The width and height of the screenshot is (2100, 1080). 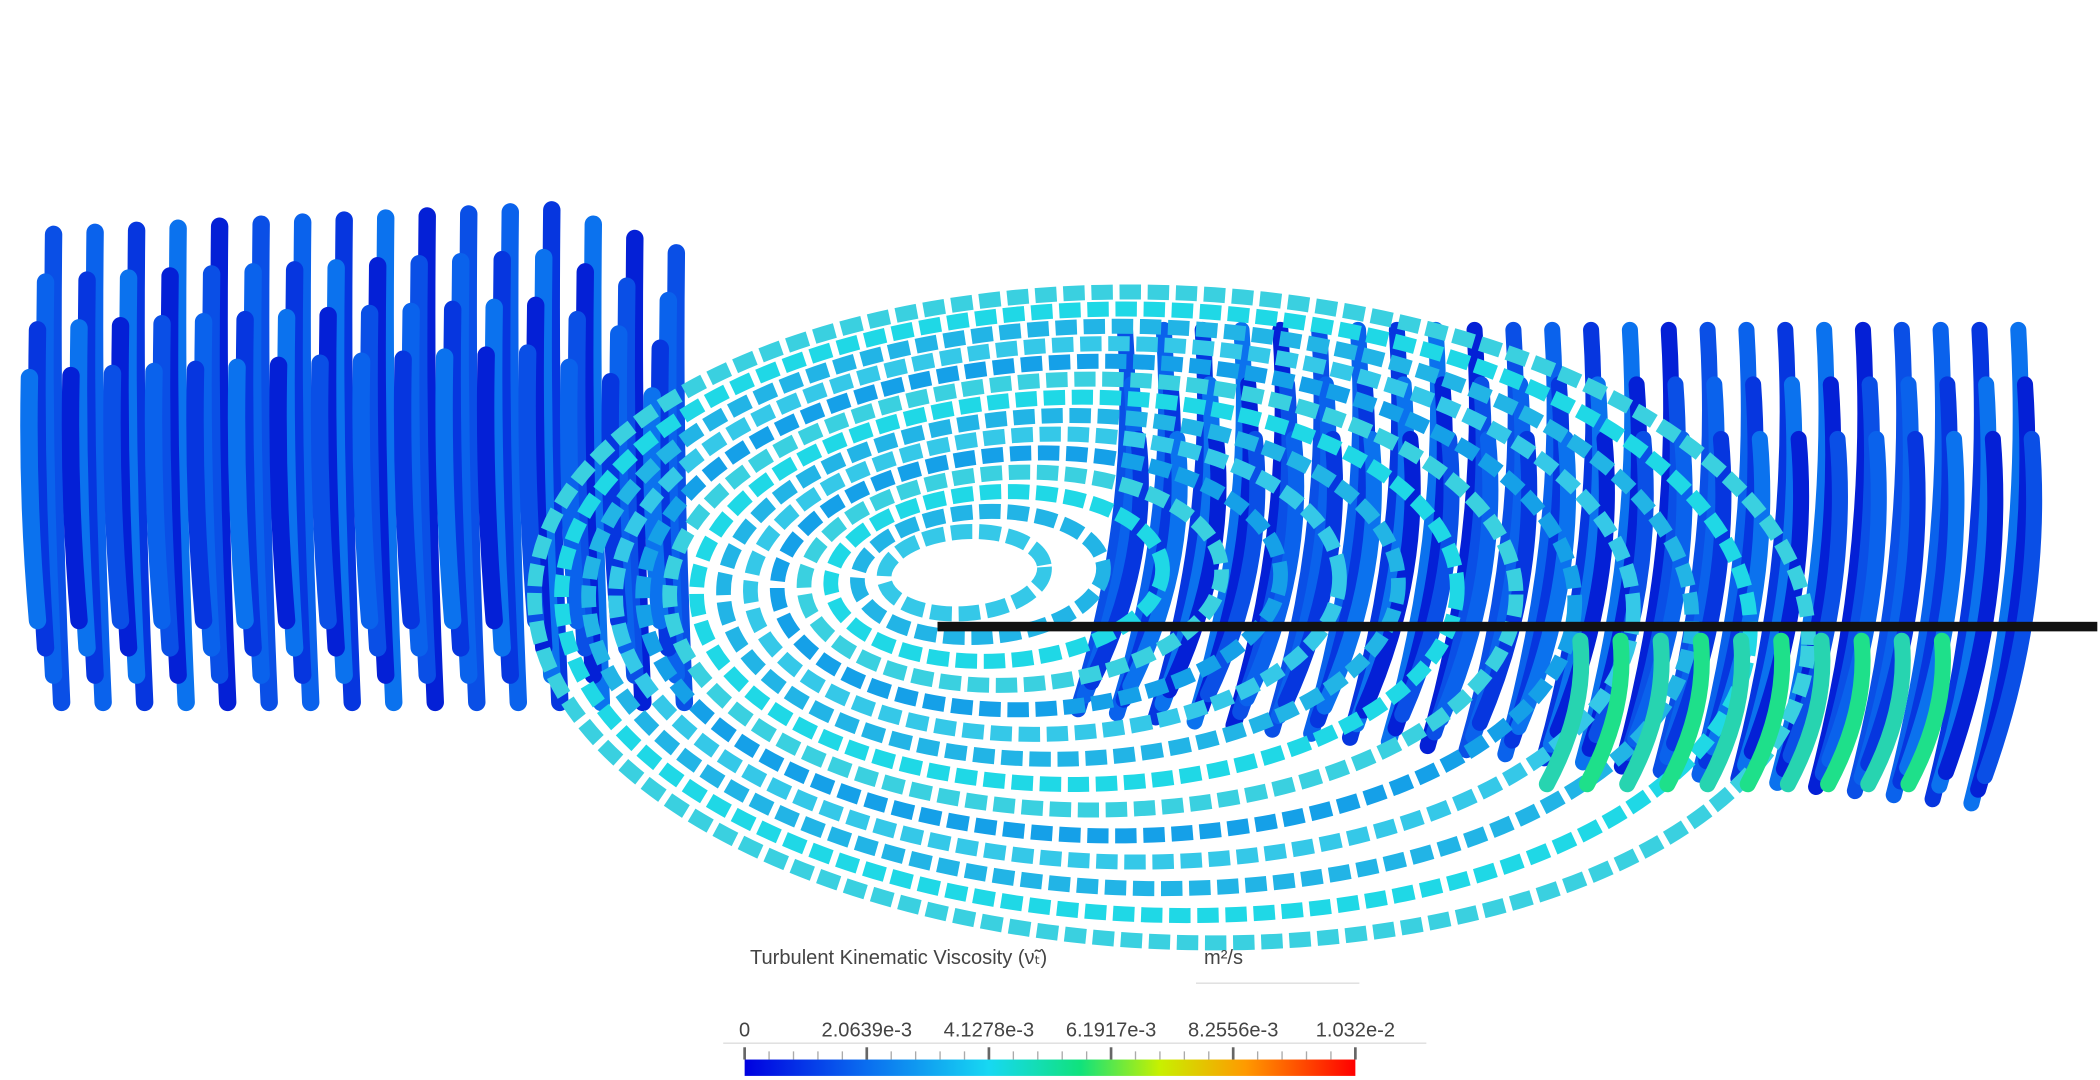 What do you see at coordinates (989, 1030) in the screenshot?
I see `tick-label: 4.1278e-3` at bounding box center [989, 1030].